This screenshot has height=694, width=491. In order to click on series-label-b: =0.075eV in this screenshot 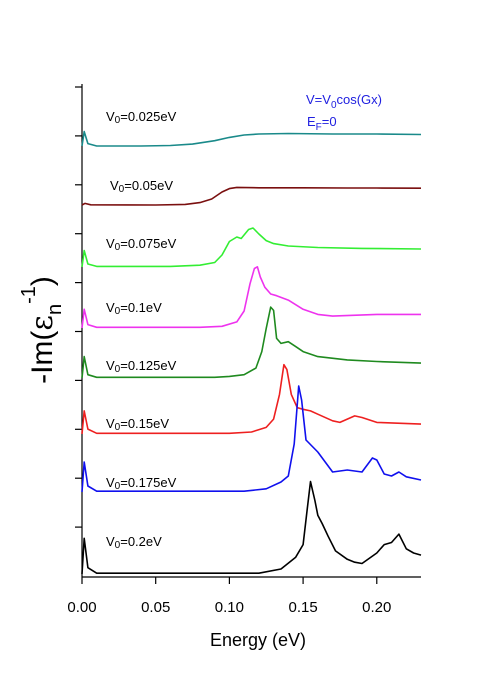, I will do `click(148, 243)`.